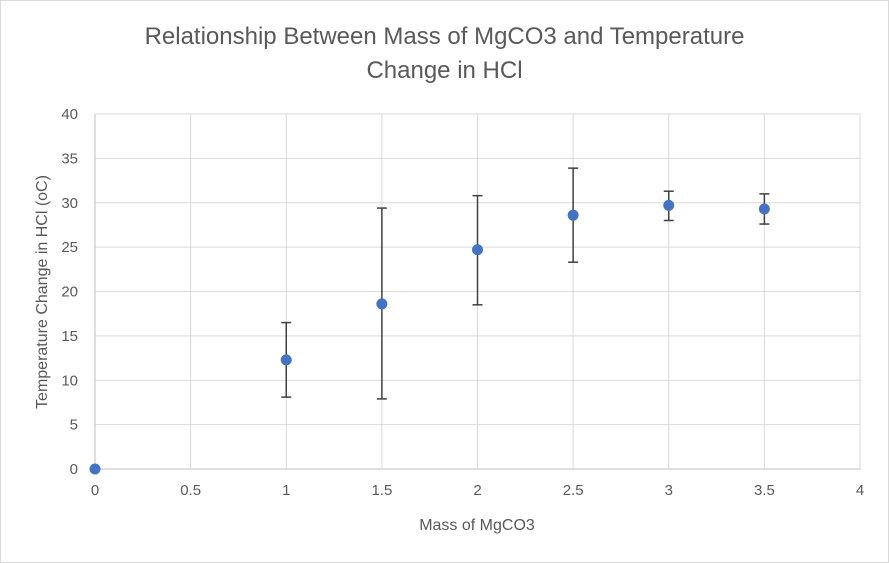 The height and width of the screenshot is (563, 889). I want to click on x-tick-label: 0.5, so click(190, 490).